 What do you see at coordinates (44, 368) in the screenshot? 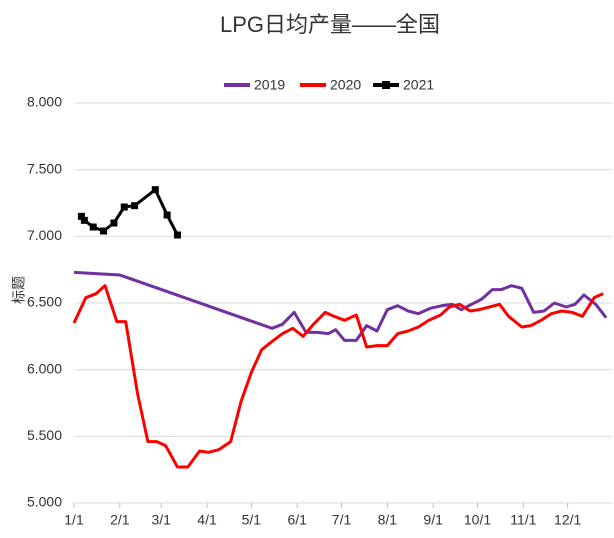
I see `y-tick-label: 6.000` at bounding box center [44, 368].